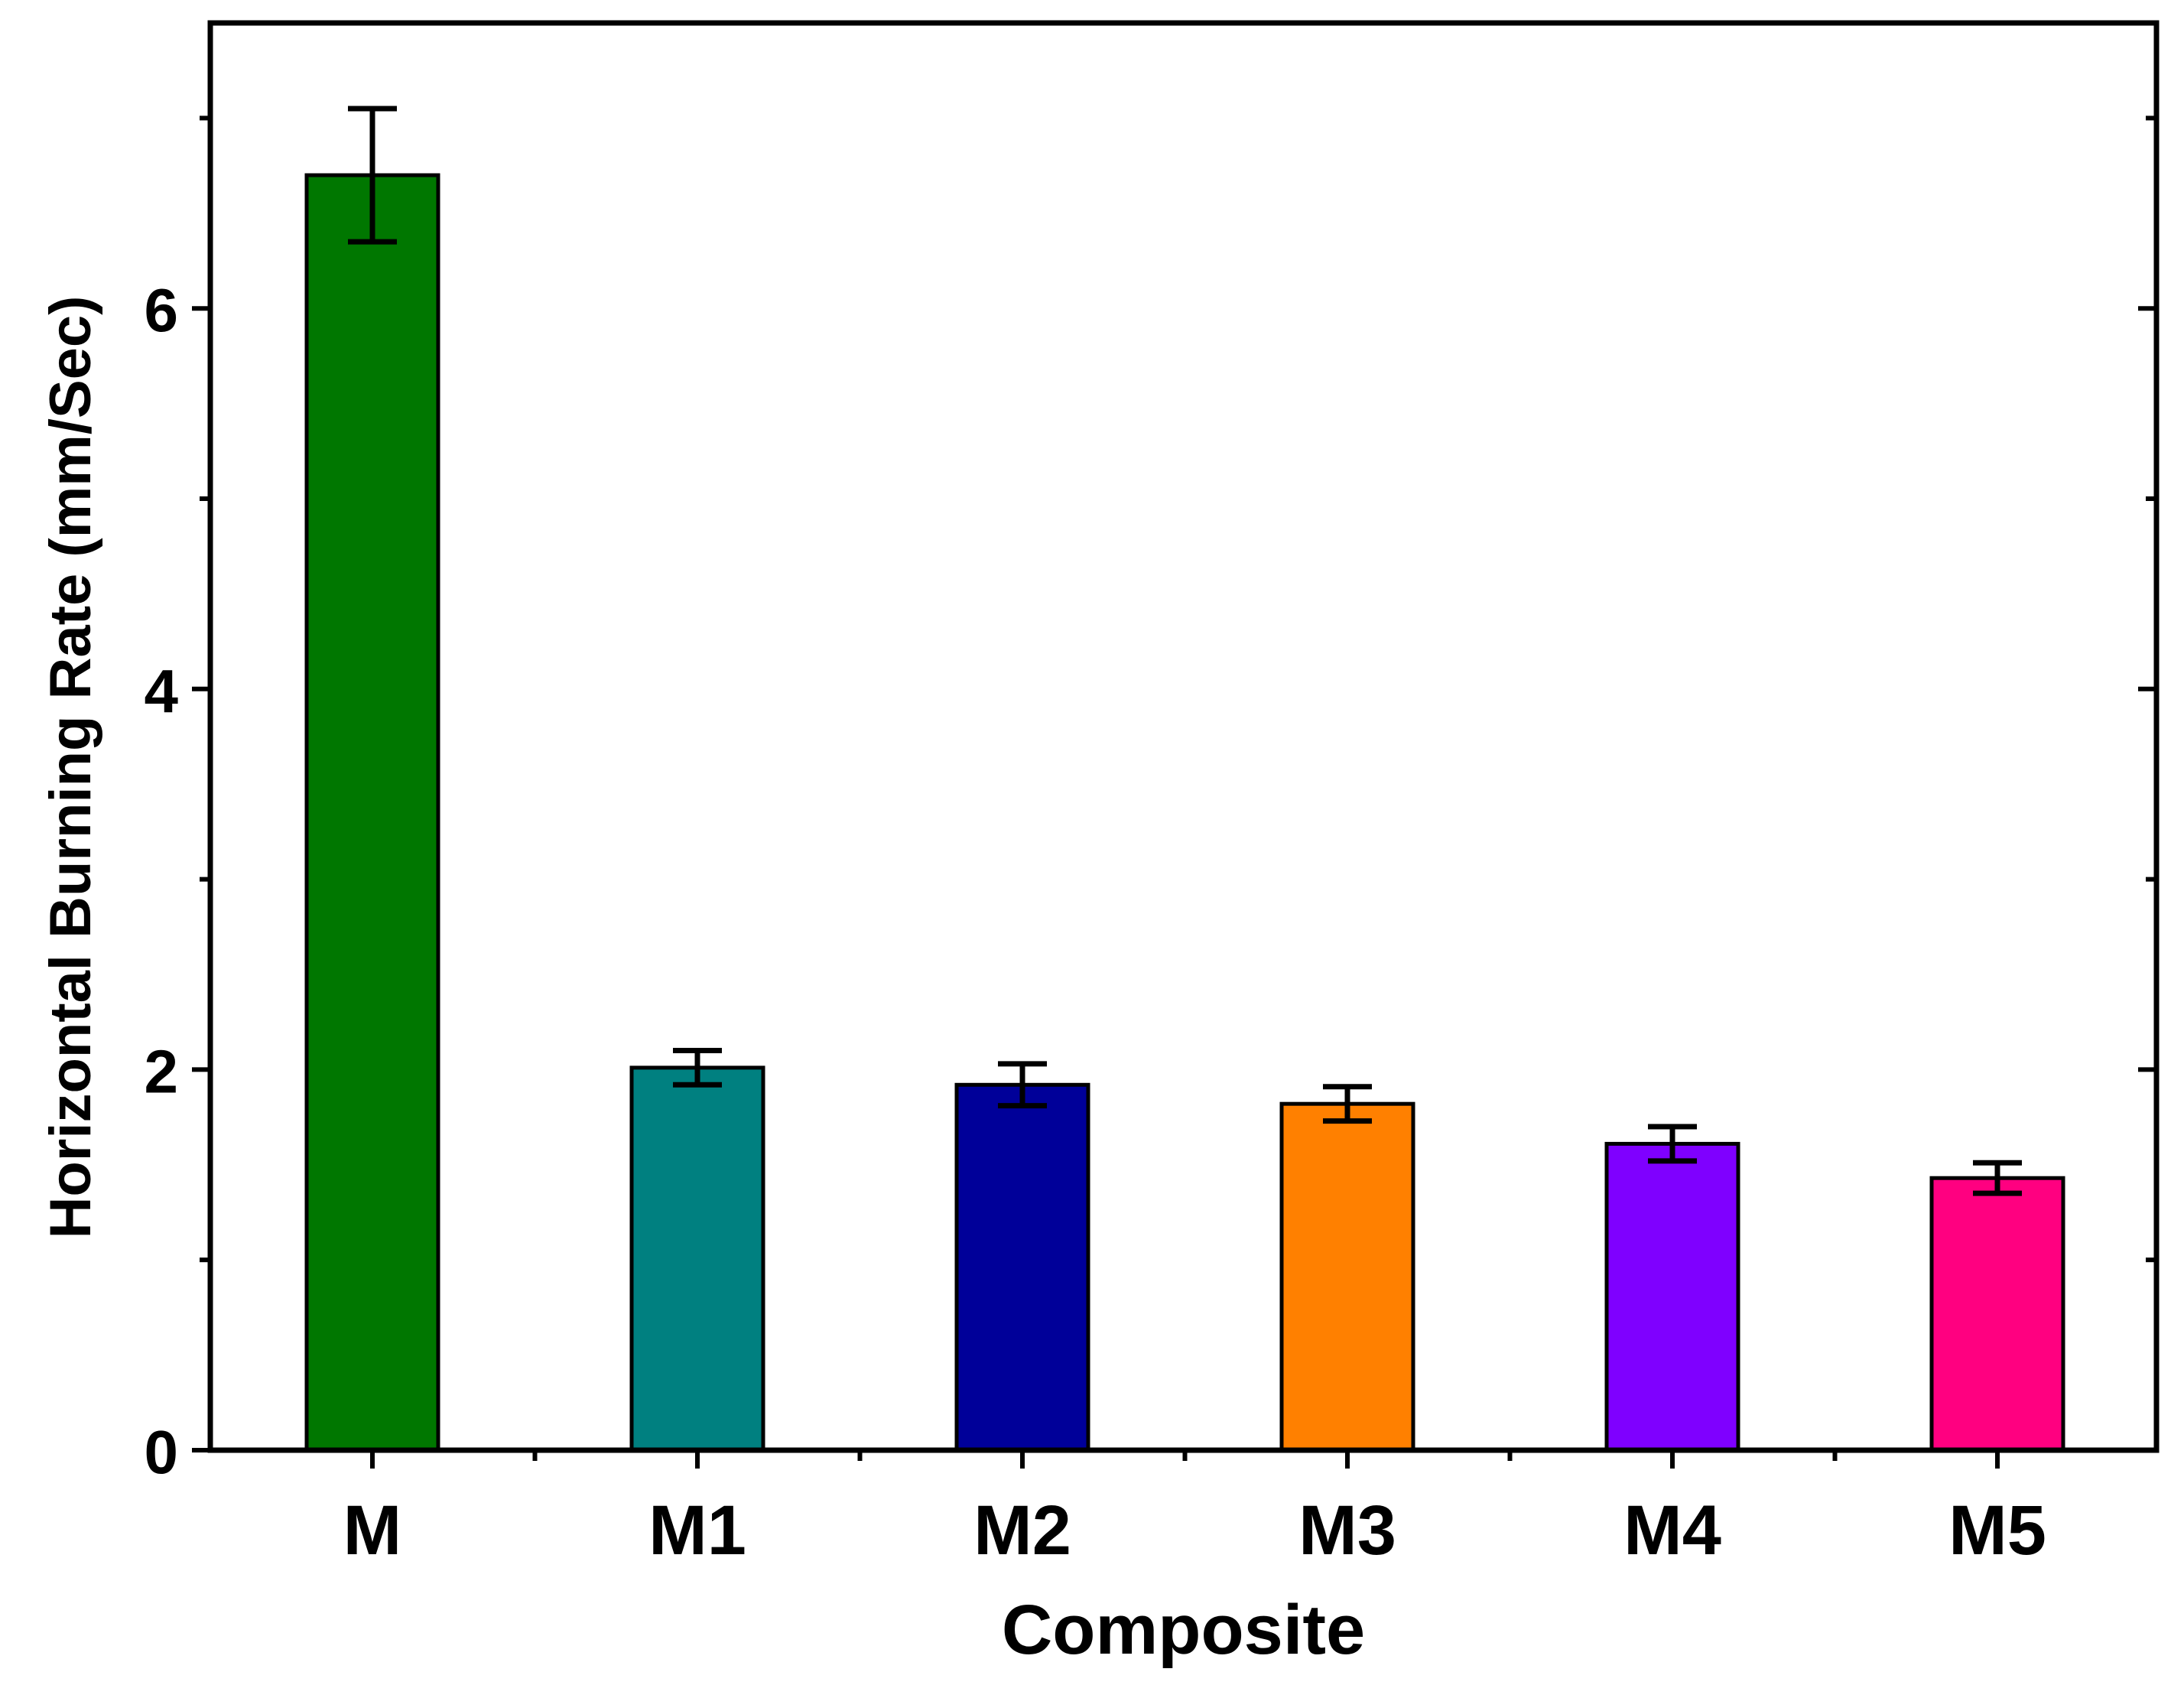 Image resolution: width=2184 pixels, height=1698 pixels. What do you see at coordinates (372, 1530) in the screenshot?
I see `x-tick-label-m: M` at bounding box center [372, 1530].